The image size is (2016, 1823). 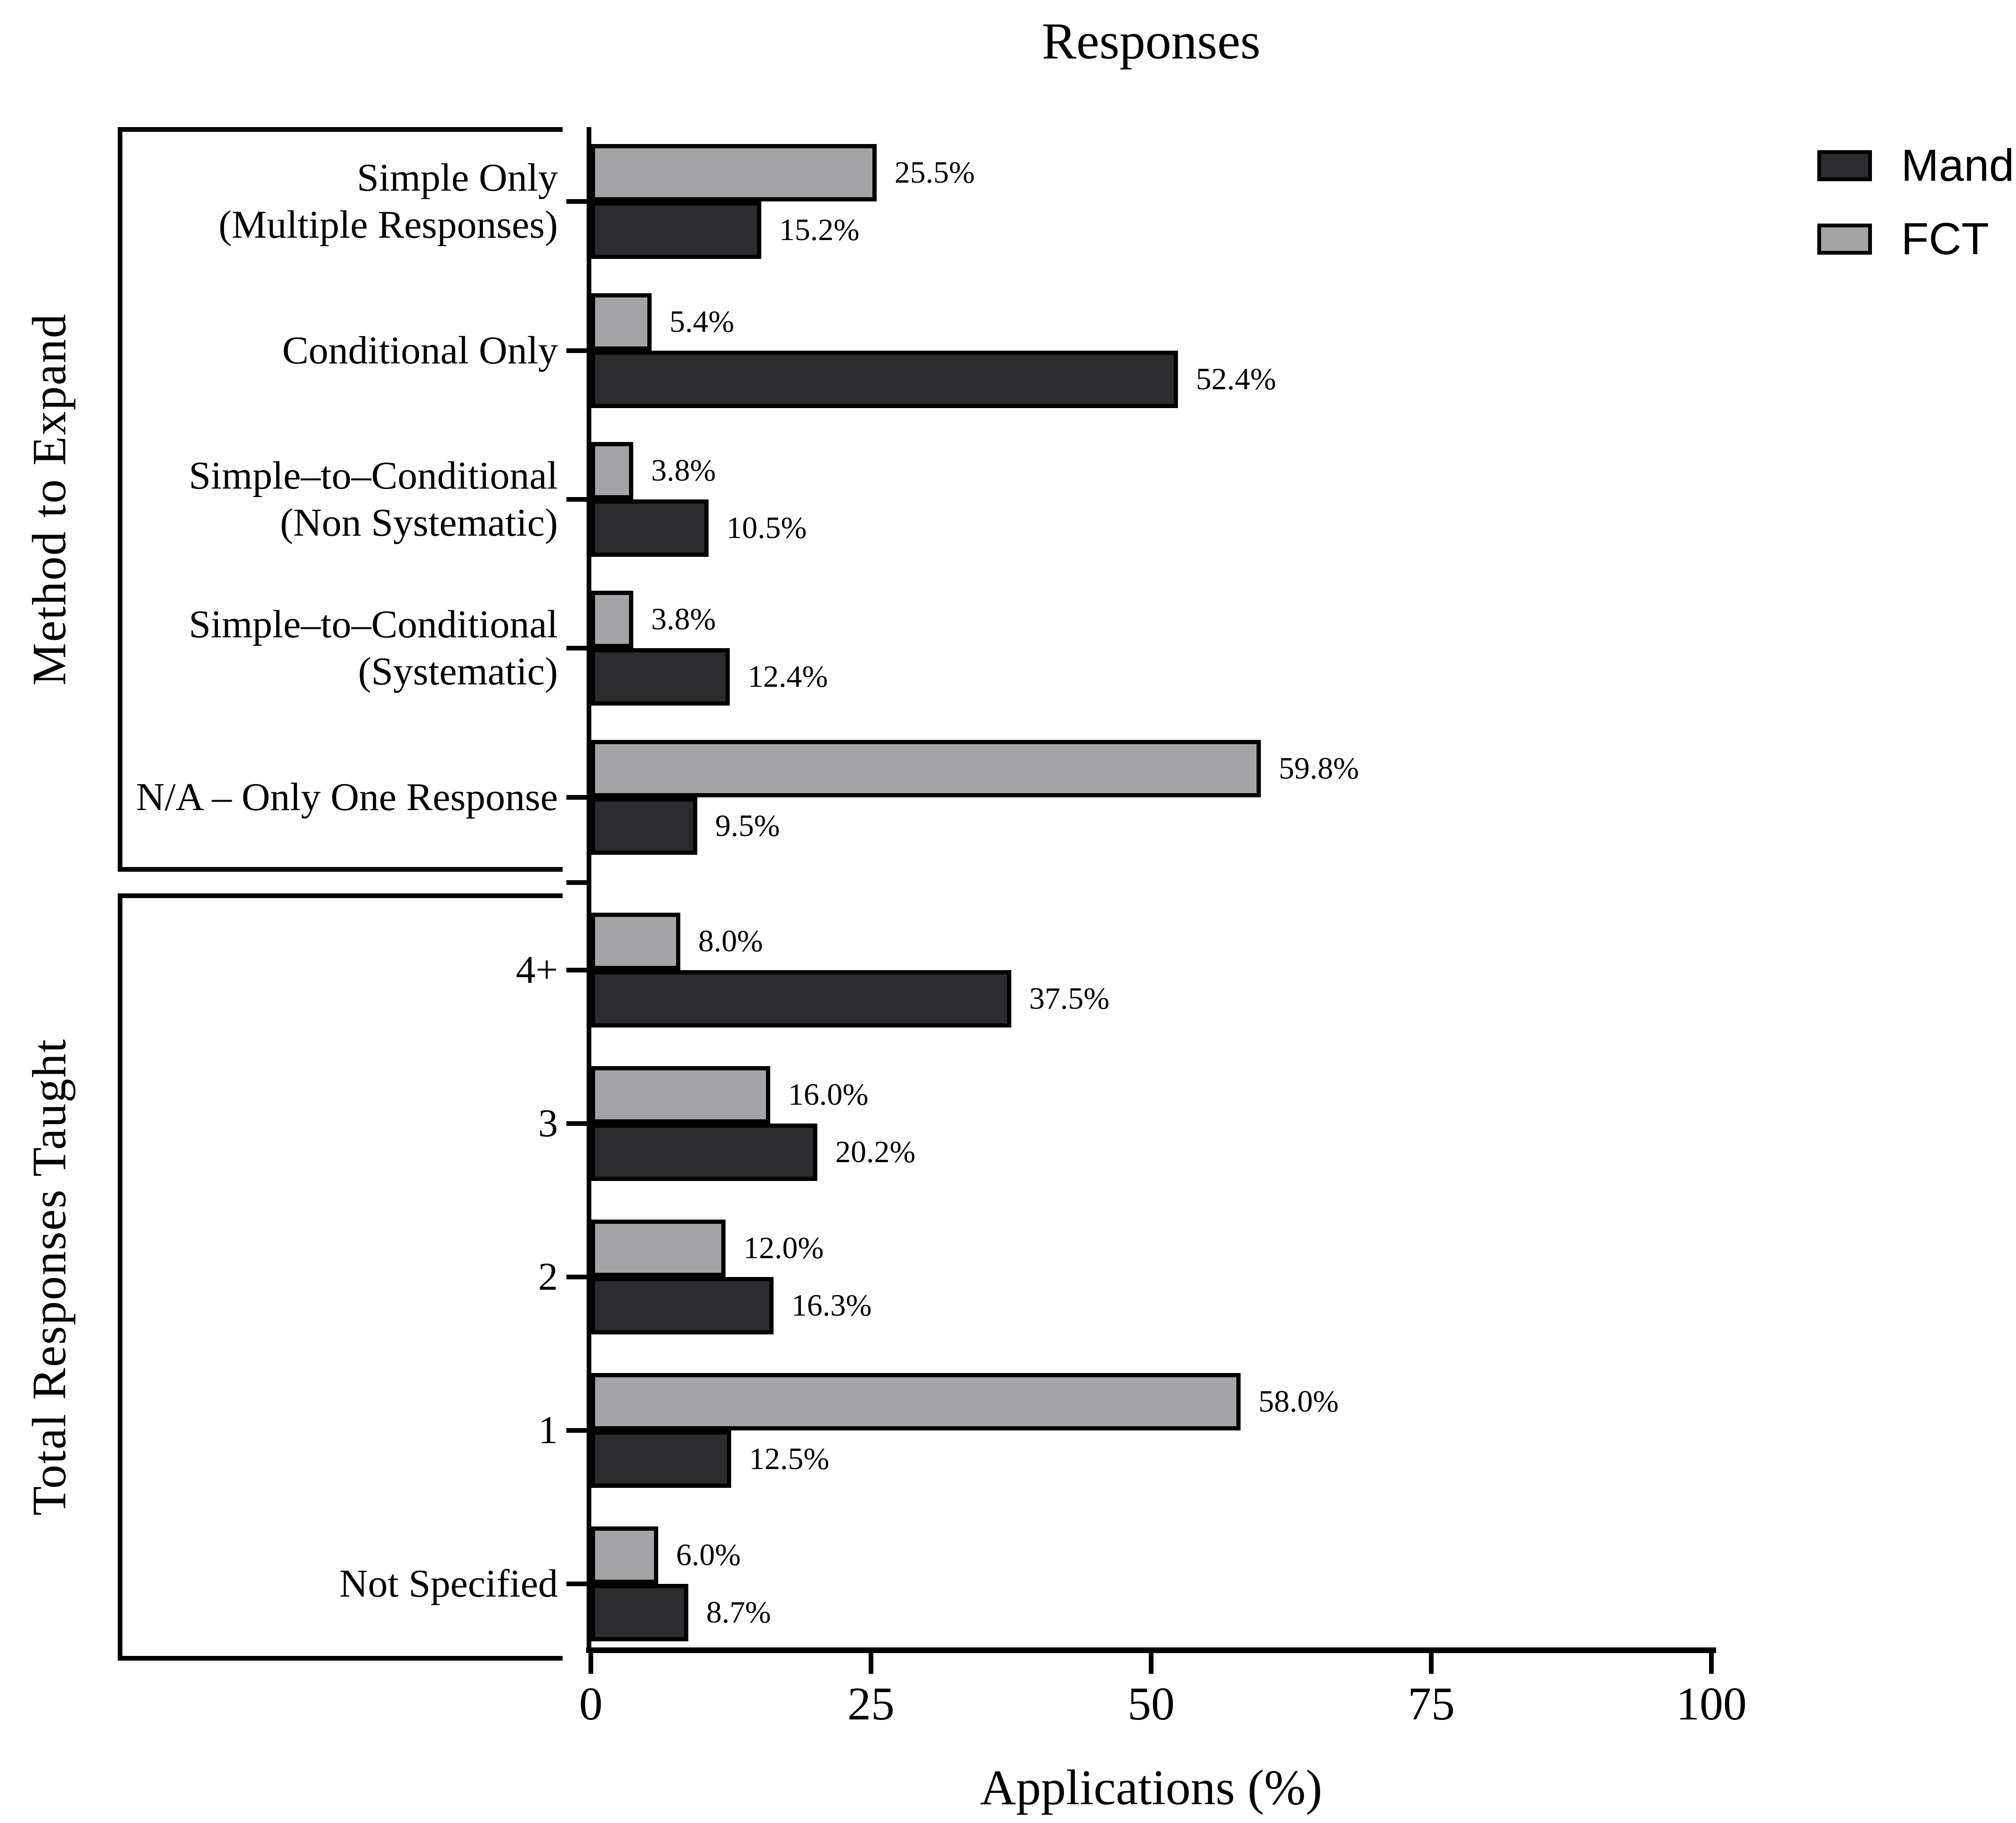 I want to click on x-axis-tick-label: 75, so click(x=1431, y=1704).